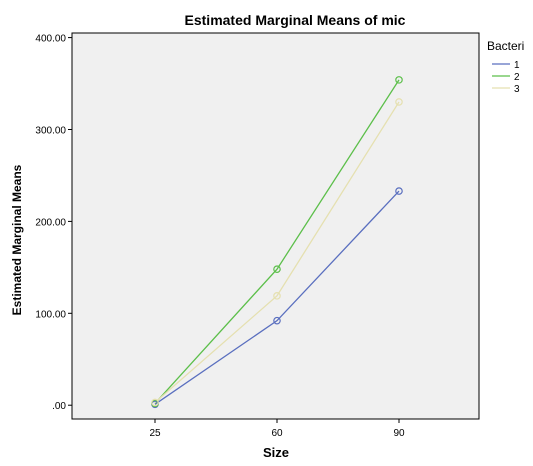  I want to click on legend-label-2: 2, so click(517, 77).